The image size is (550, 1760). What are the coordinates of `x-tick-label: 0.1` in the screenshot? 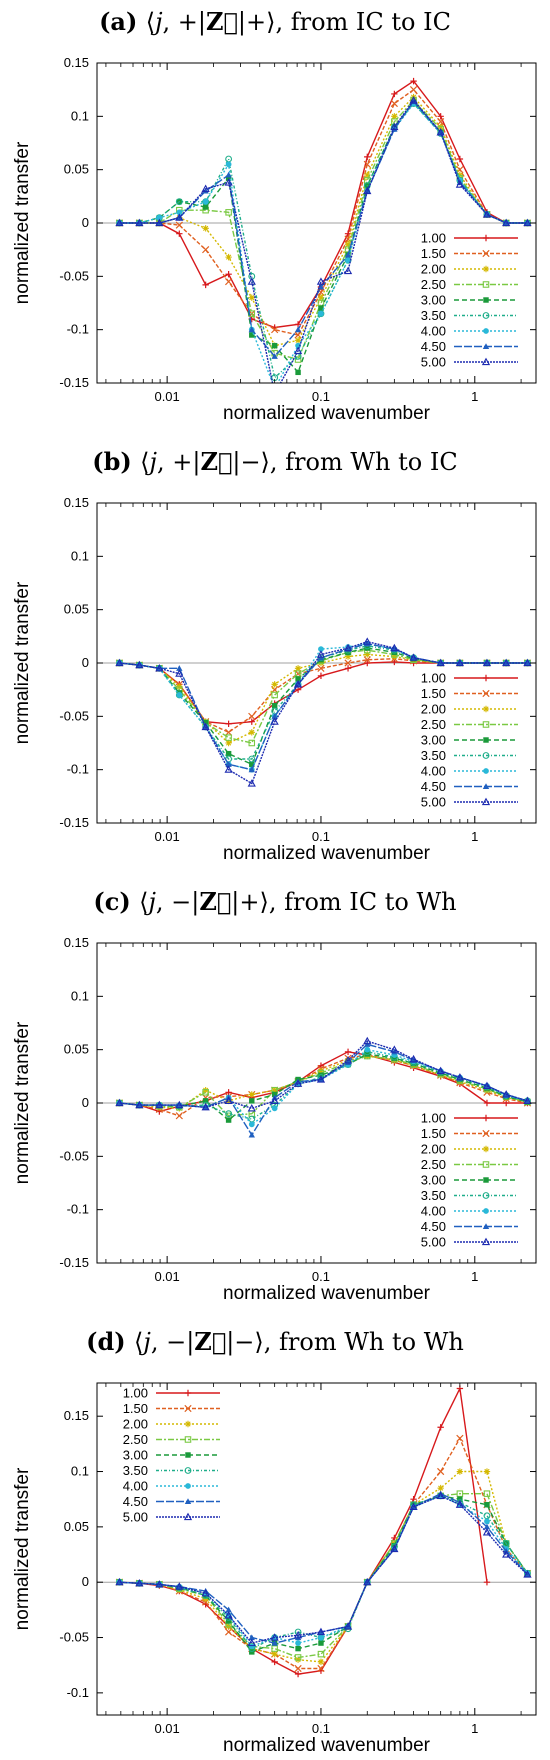 It's located at (321, 1276).